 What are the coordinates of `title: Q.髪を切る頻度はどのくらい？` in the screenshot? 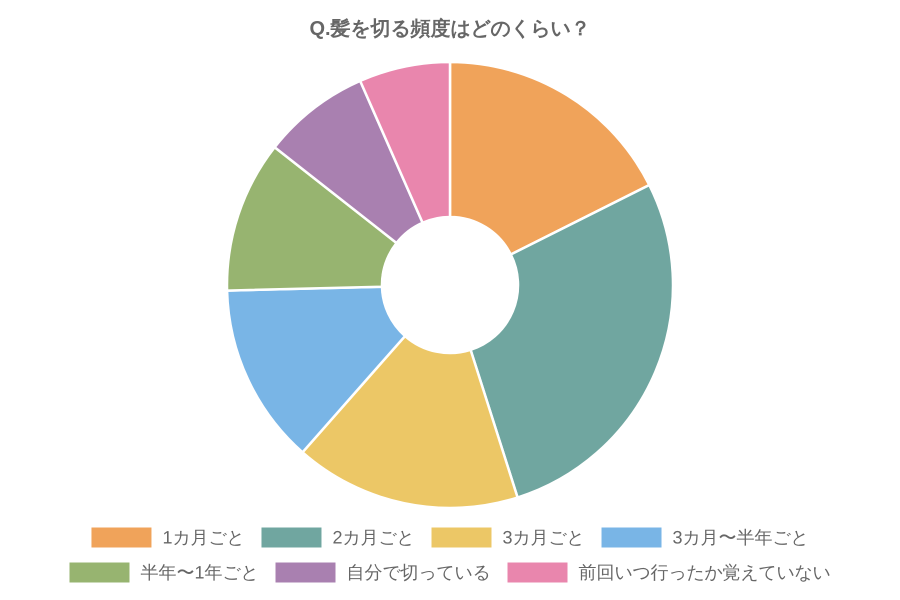 It's located at (450, 29).